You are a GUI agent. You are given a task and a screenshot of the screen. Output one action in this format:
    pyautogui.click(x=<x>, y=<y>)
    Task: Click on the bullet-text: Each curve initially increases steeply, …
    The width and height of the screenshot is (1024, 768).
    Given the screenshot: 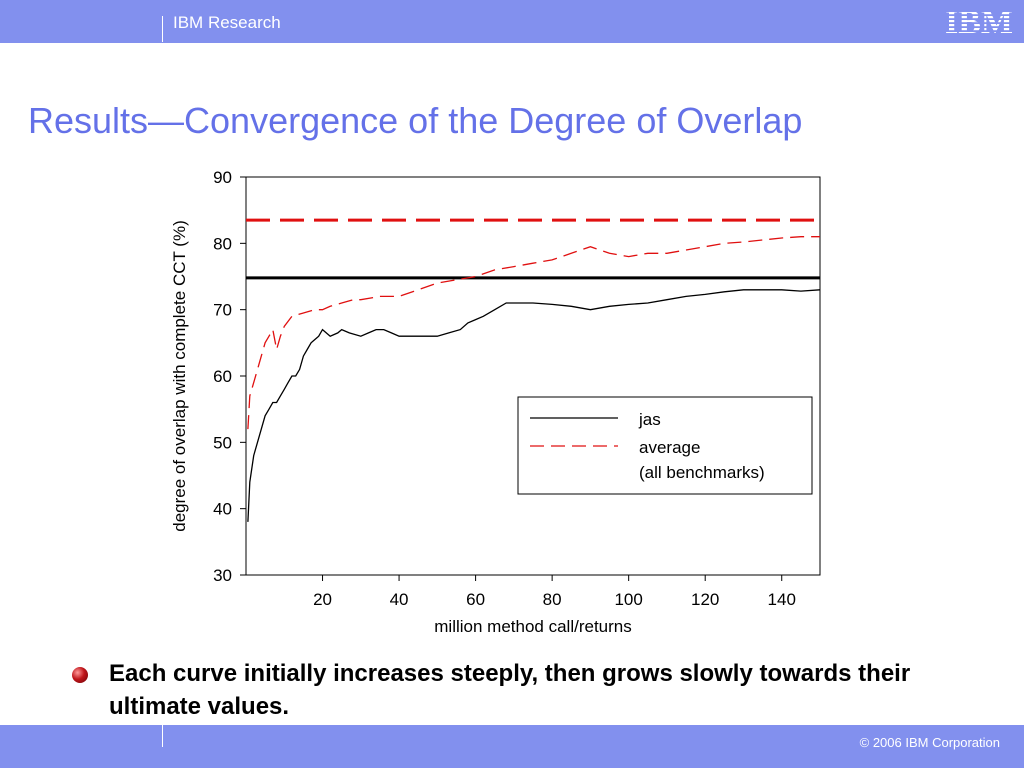 What is the action you would take?
    pyautogui.click(x=510, y=690)
    